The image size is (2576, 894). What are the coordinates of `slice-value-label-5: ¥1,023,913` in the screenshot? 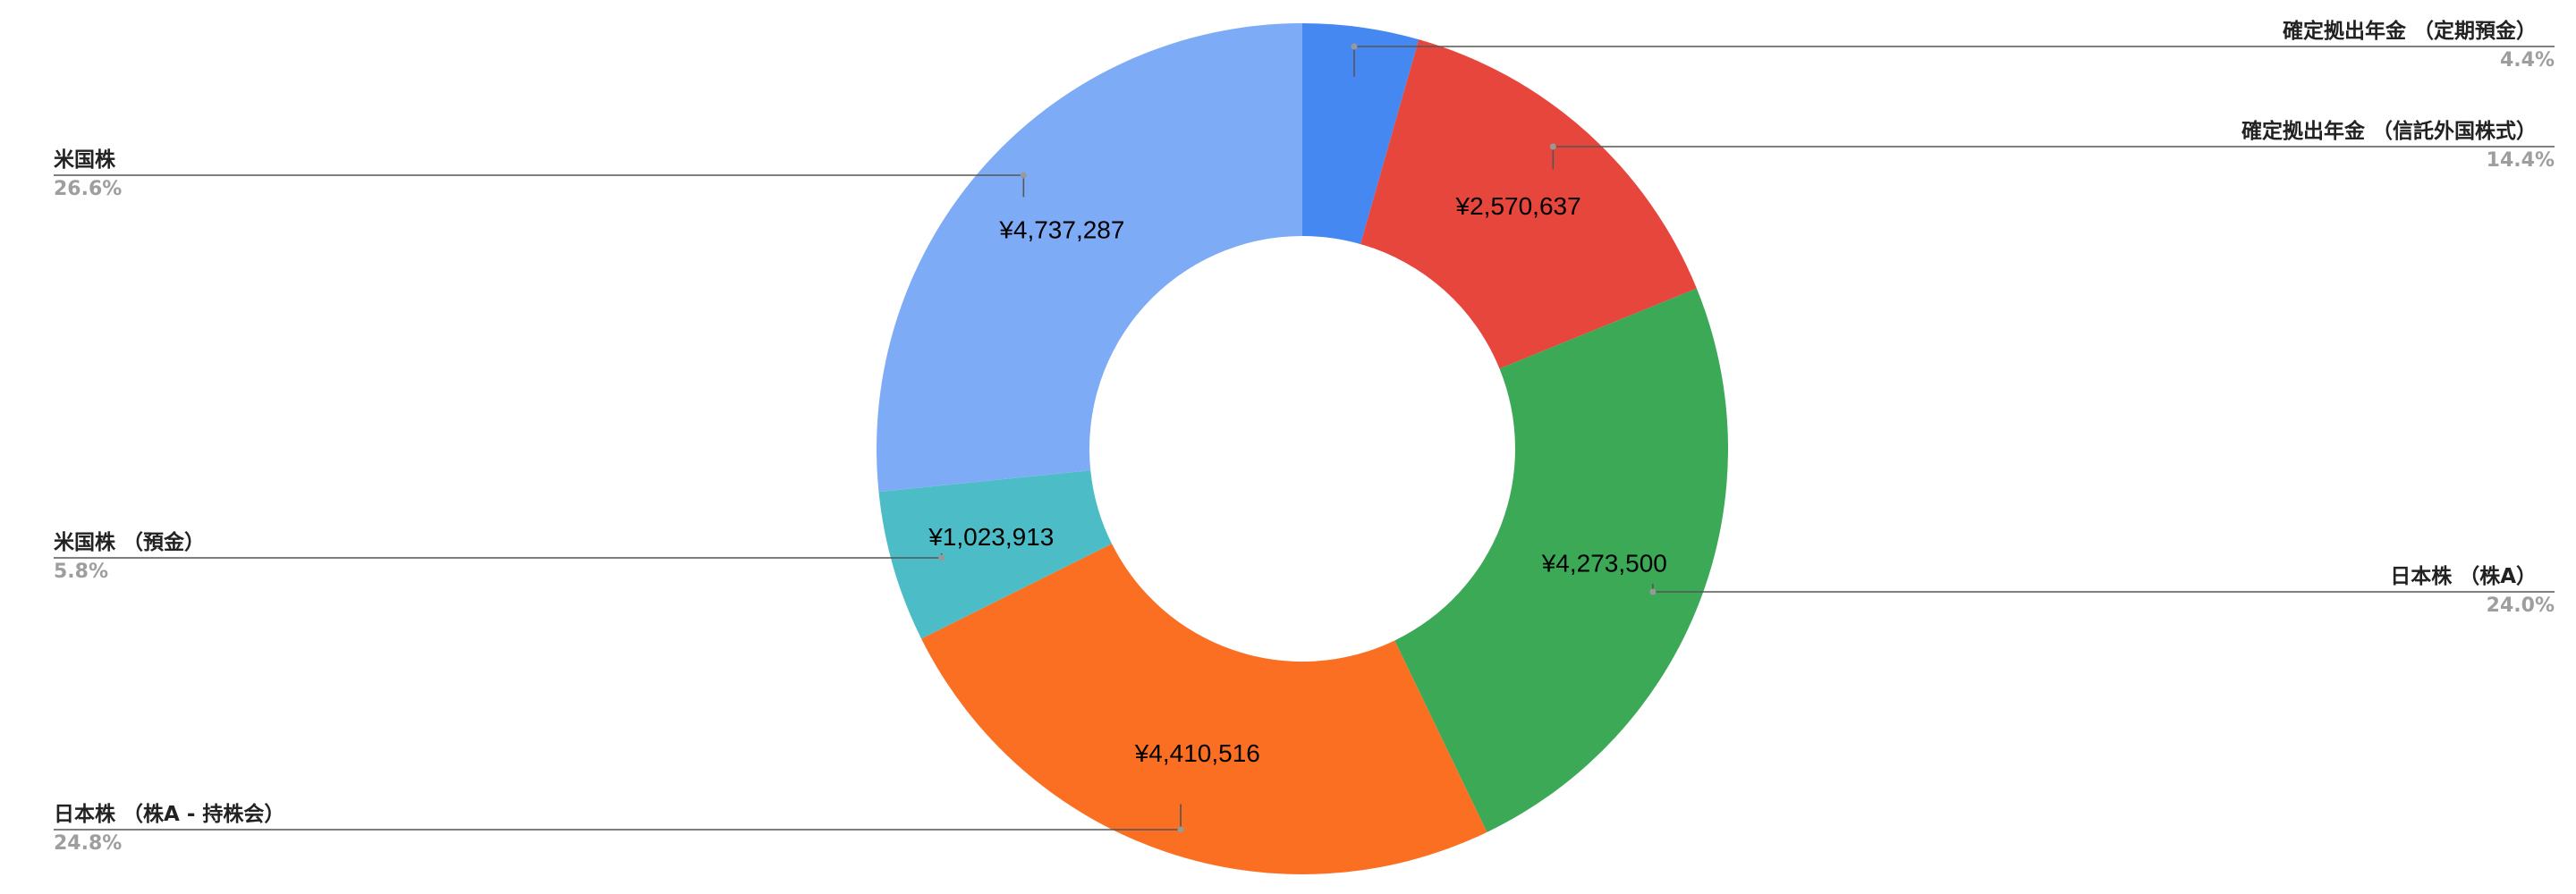 It's located at (991, 537).